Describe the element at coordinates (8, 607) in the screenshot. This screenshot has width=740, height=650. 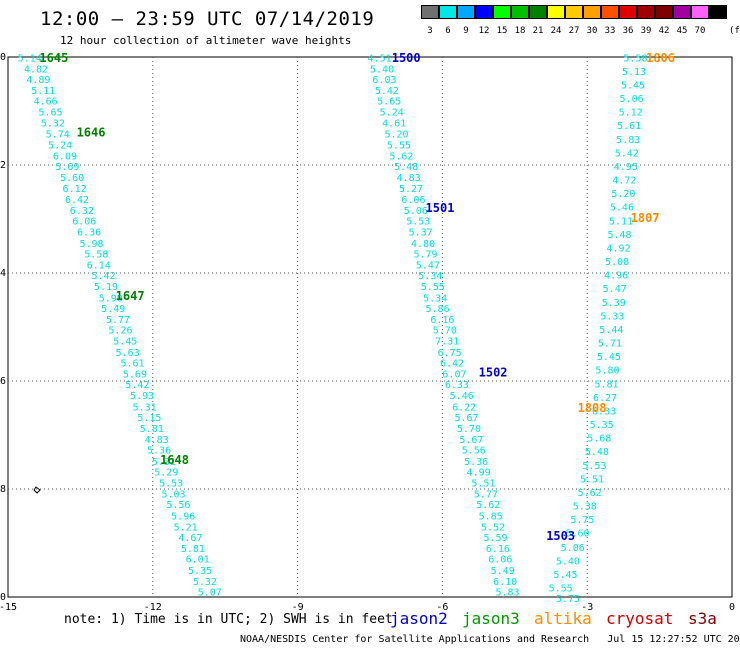
I see `x-tick-label: -15` at that location.